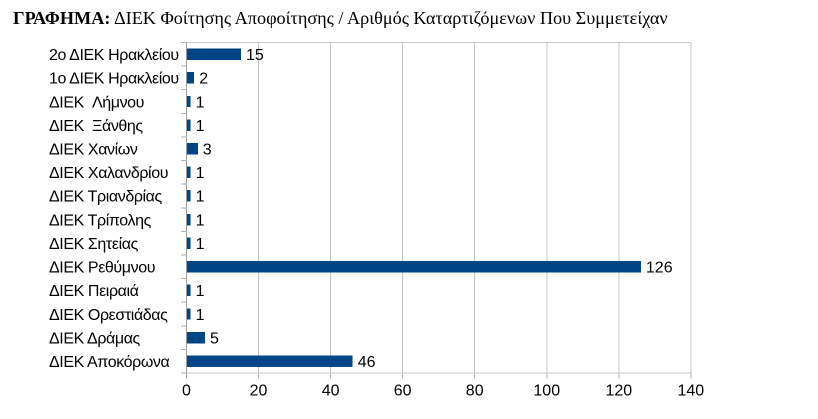  Describe the element at coordinates (367, 362) in the screenshot. I see `svg-text: 46` at that location.